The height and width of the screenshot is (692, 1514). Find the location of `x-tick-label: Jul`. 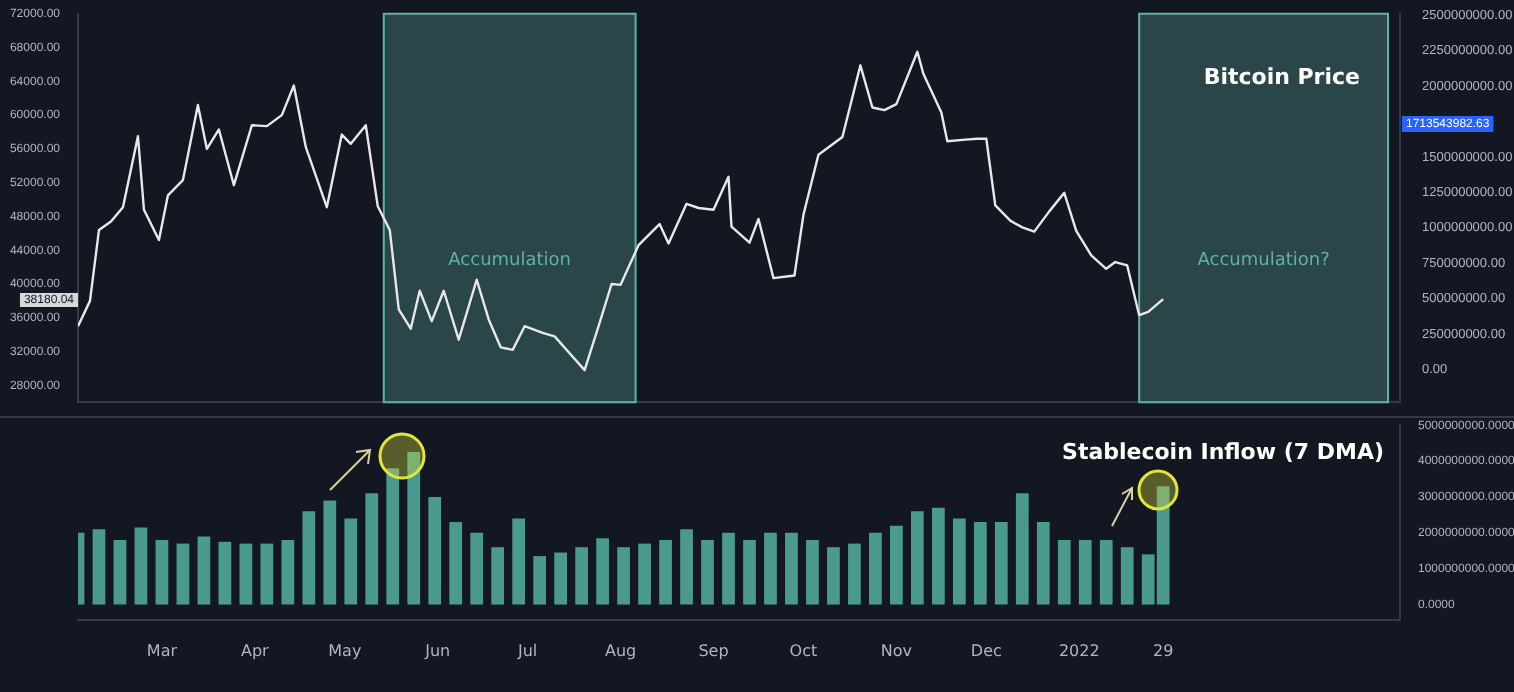

x-tick-label: Jul is located at coordinates (527, 650).